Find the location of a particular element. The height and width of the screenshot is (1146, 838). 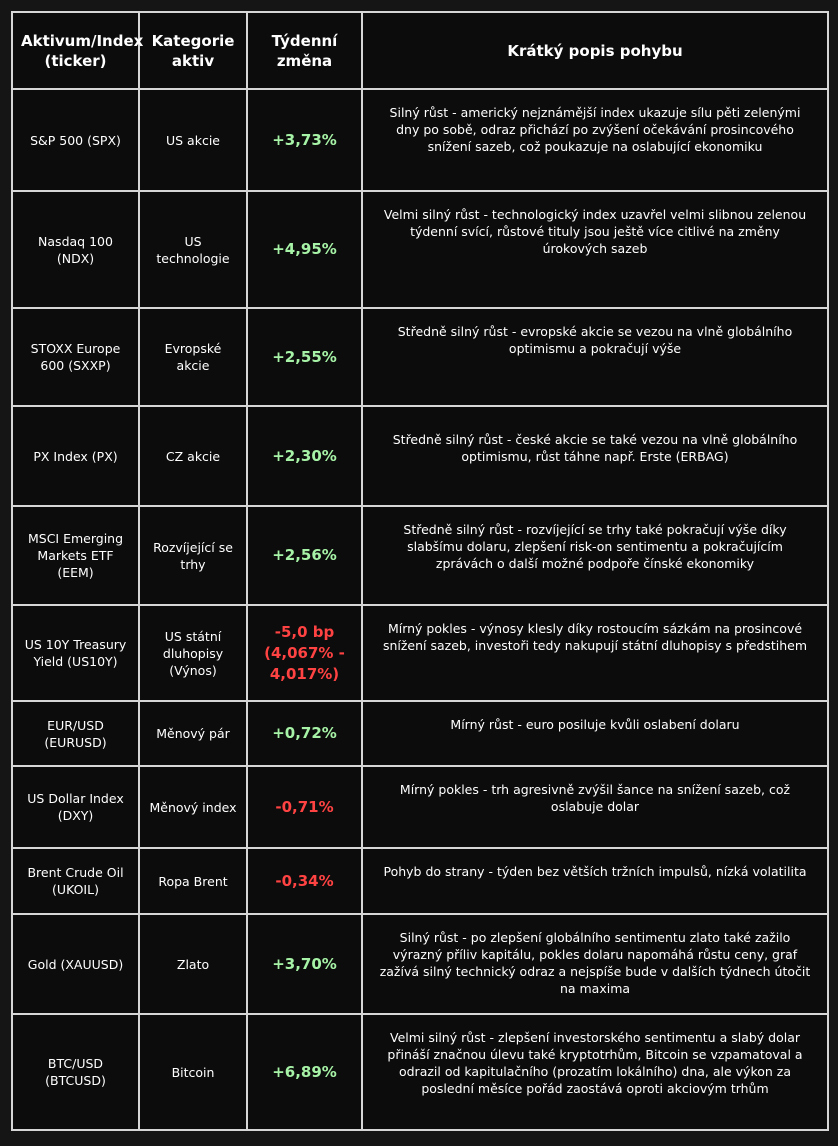

header-asset: Aktivum/Index (ticker) is located at coordinates (77, 50).